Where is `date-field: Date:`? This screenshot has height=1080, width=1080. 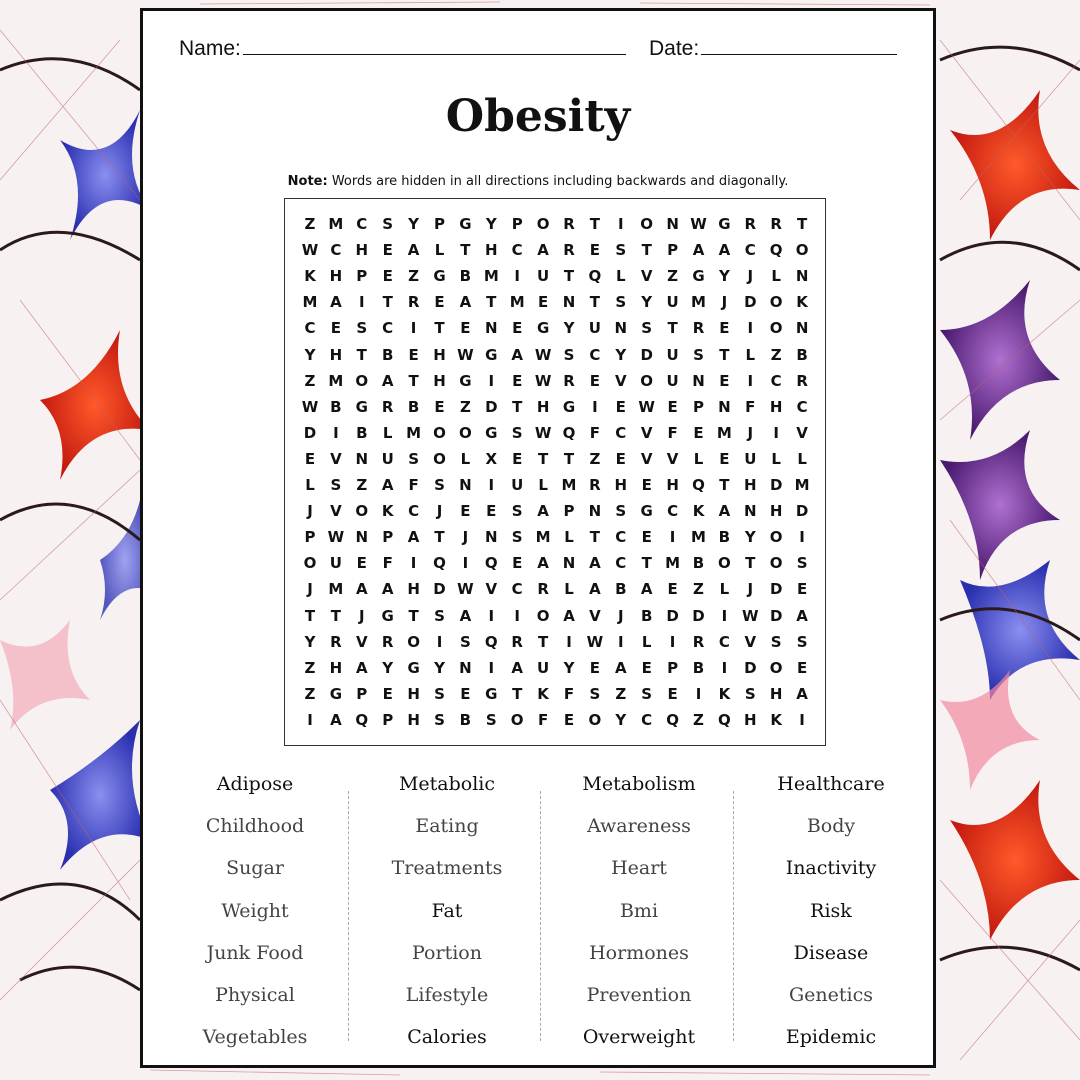
date-field: Date: is located at coordinates (773, 49).